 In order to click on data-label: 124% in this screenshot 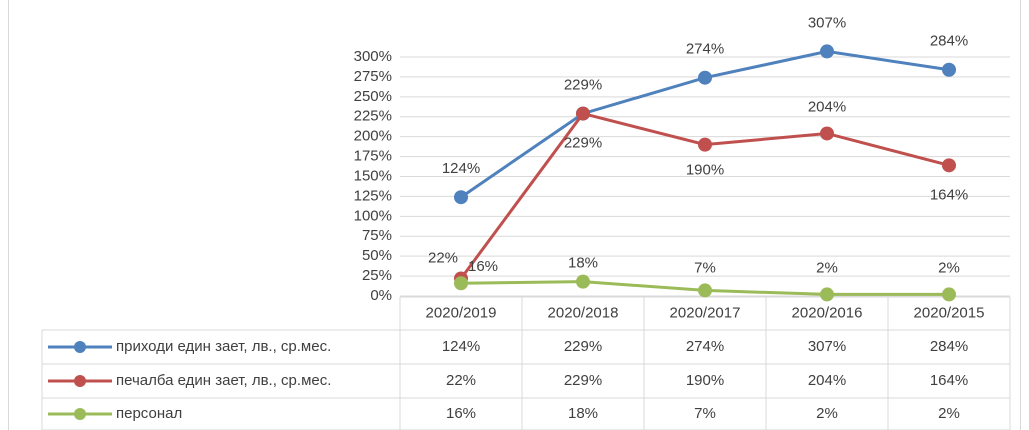, I will do `click(461, 168)`.